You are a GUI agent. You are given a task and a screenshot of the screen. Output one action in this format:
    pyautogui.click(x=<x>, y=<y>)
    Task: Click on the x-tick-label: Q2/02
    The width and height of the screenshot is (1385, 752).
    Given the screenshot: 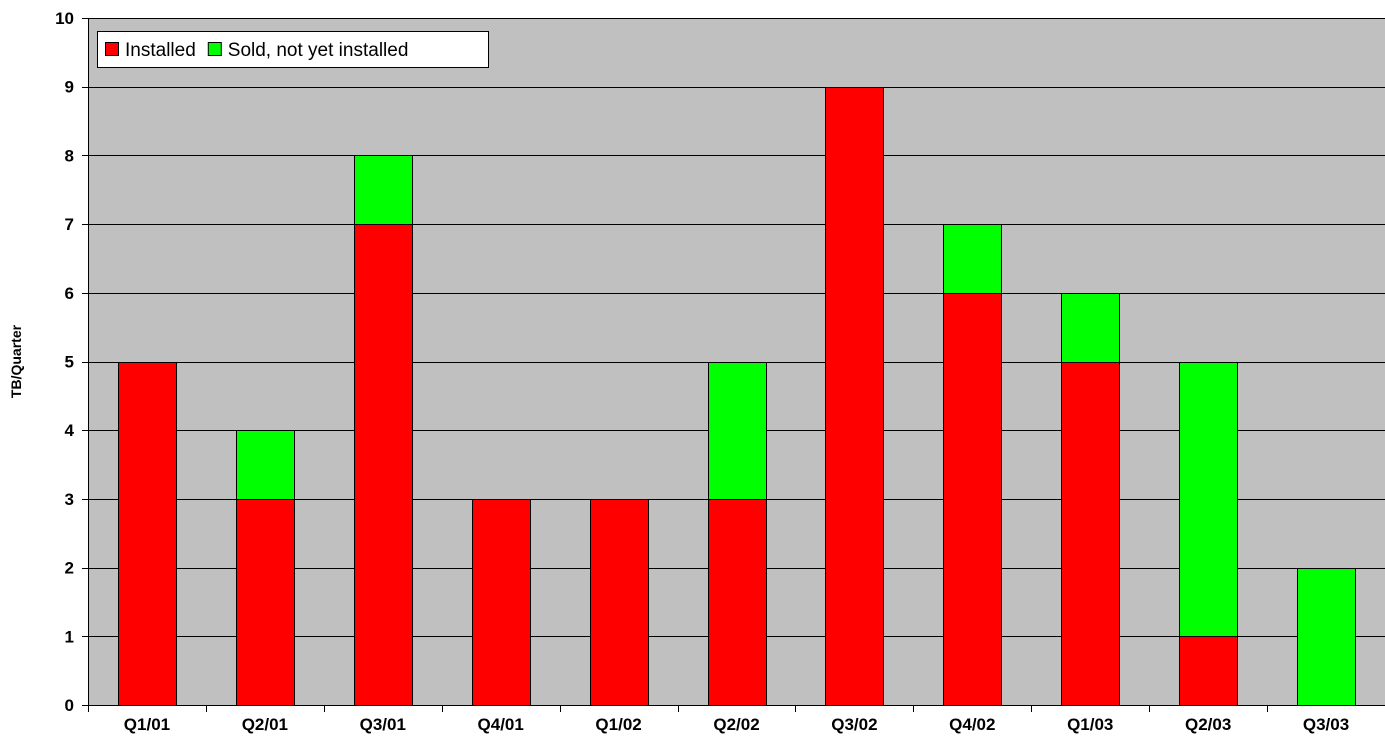 What is the action you would take?
    pyautogui.click(x=736, y=724)
    